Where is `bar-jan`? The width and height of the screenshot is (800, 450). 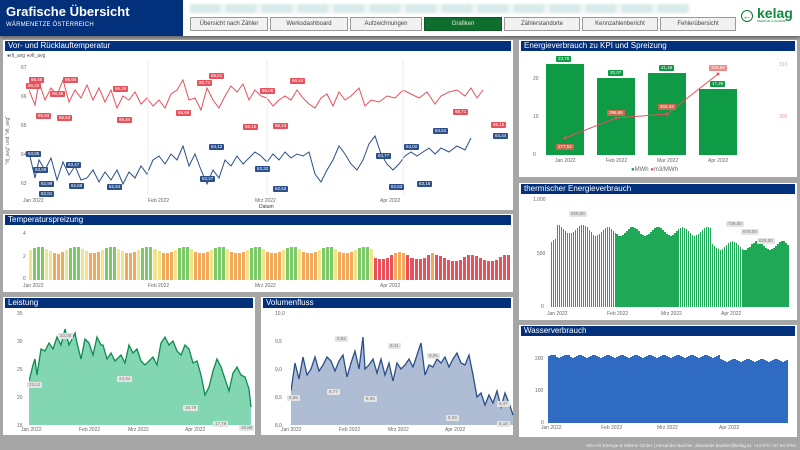
bar-jan is located at coordinates (565, 109).